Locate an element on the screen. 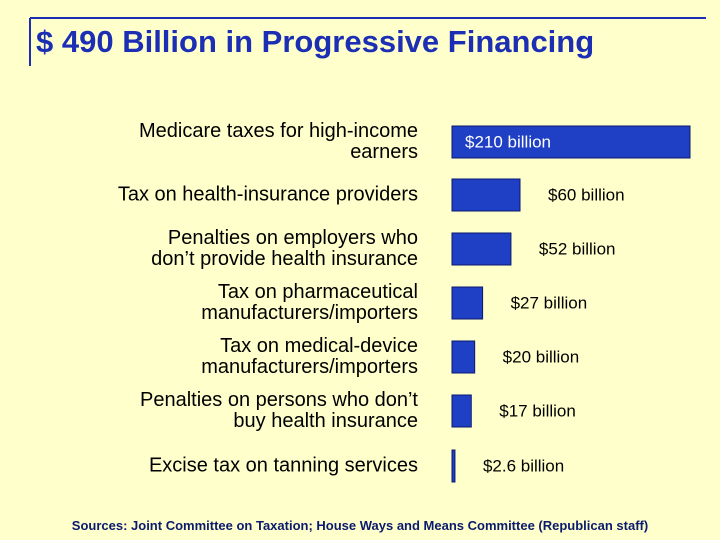  value-label: $27 billion is located at coordinates (549, 302).